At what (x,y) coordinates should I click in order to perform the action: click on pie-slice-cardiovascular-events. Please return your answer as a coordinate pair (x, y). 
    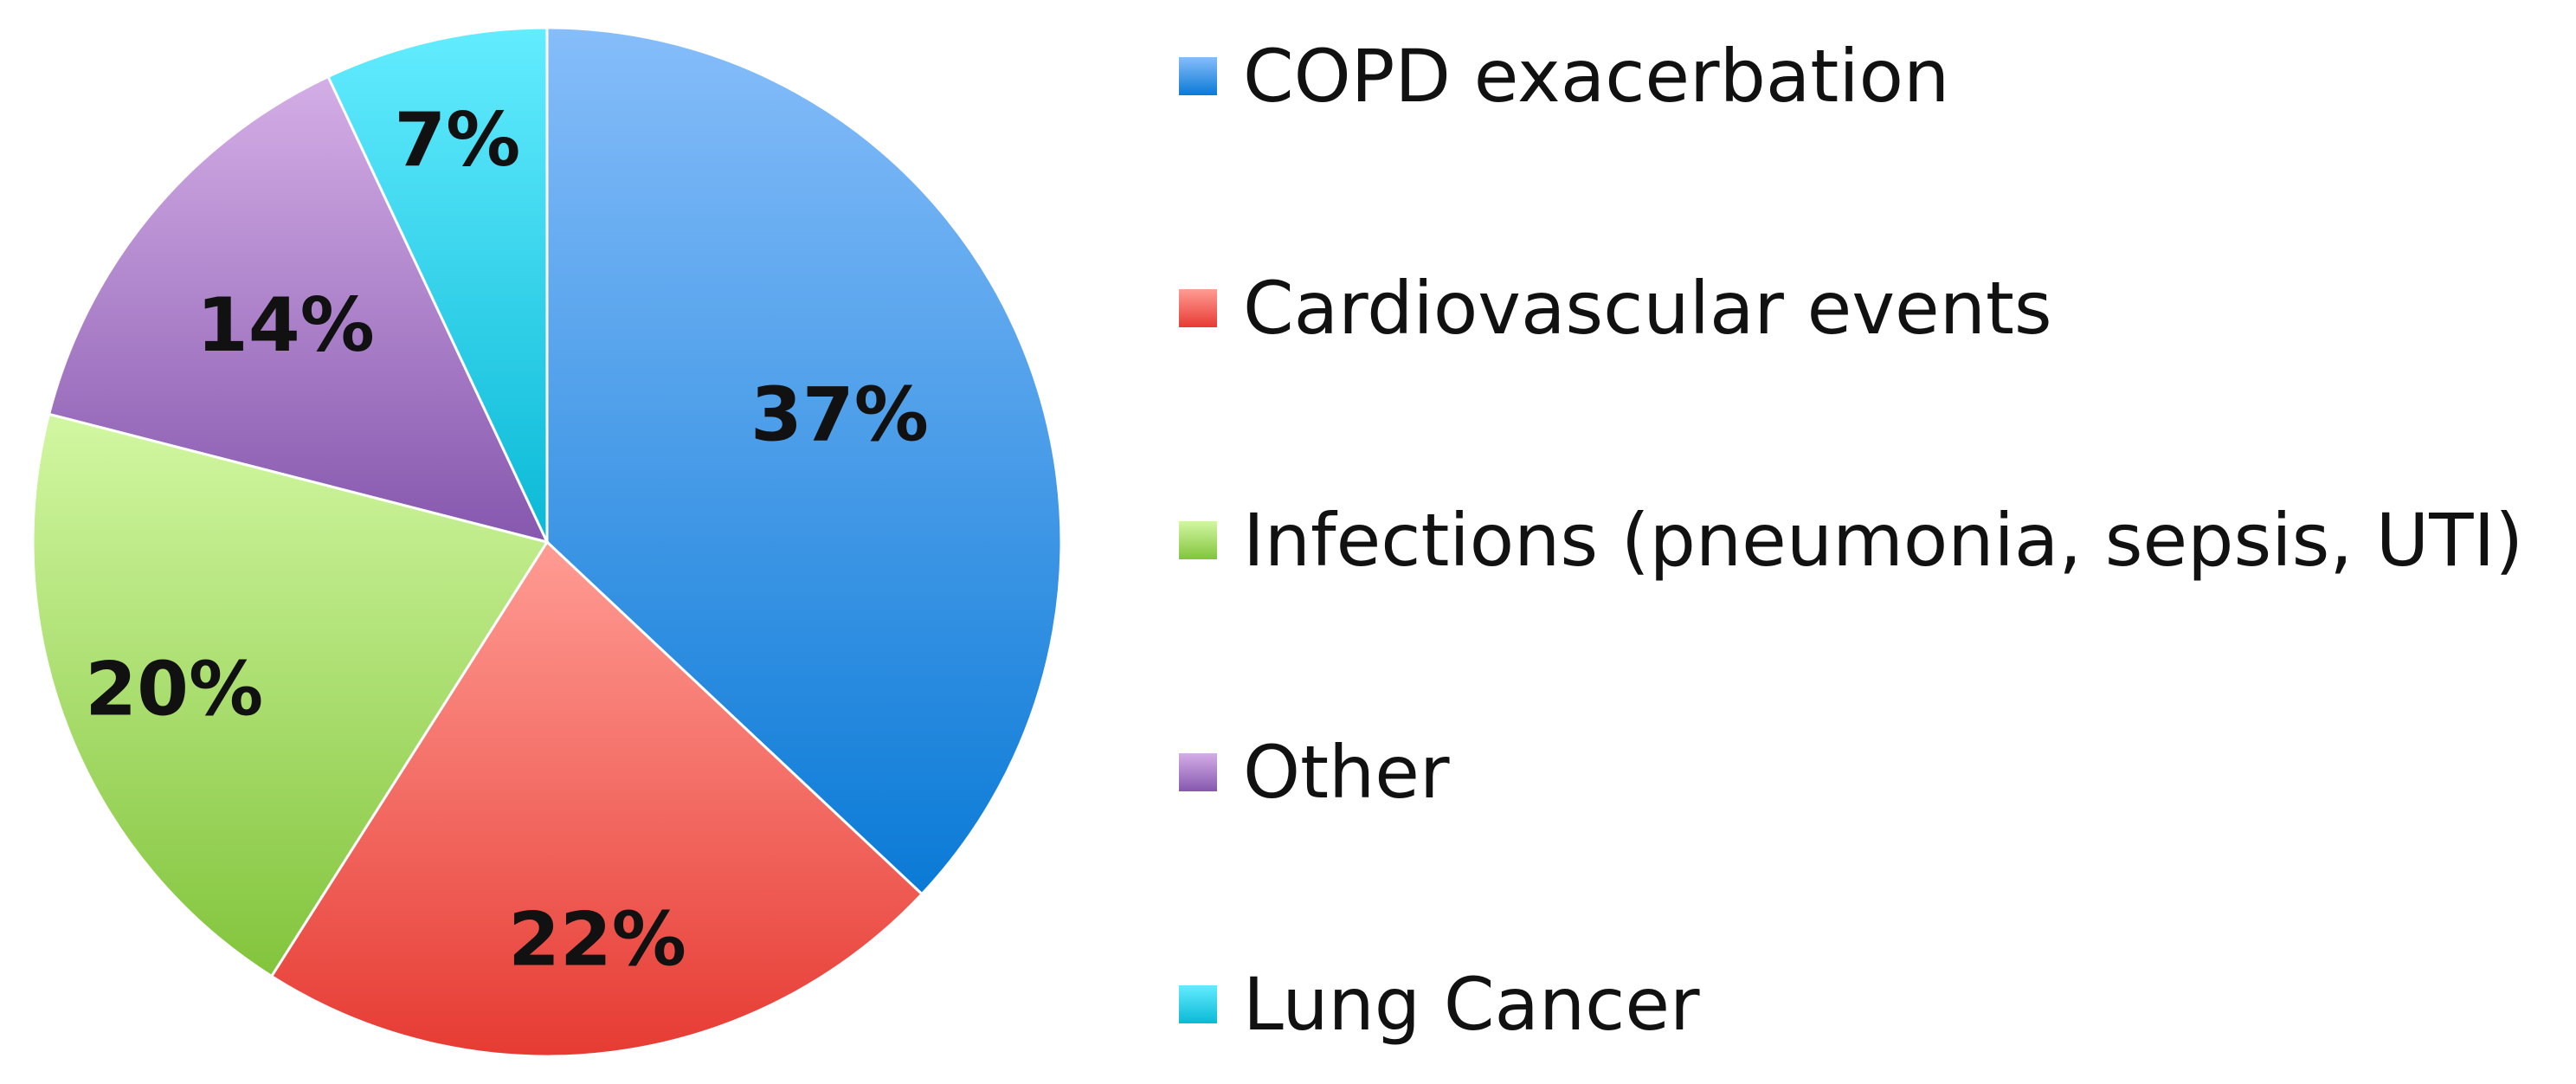
    Looking at the image, I should click on (596, 798).